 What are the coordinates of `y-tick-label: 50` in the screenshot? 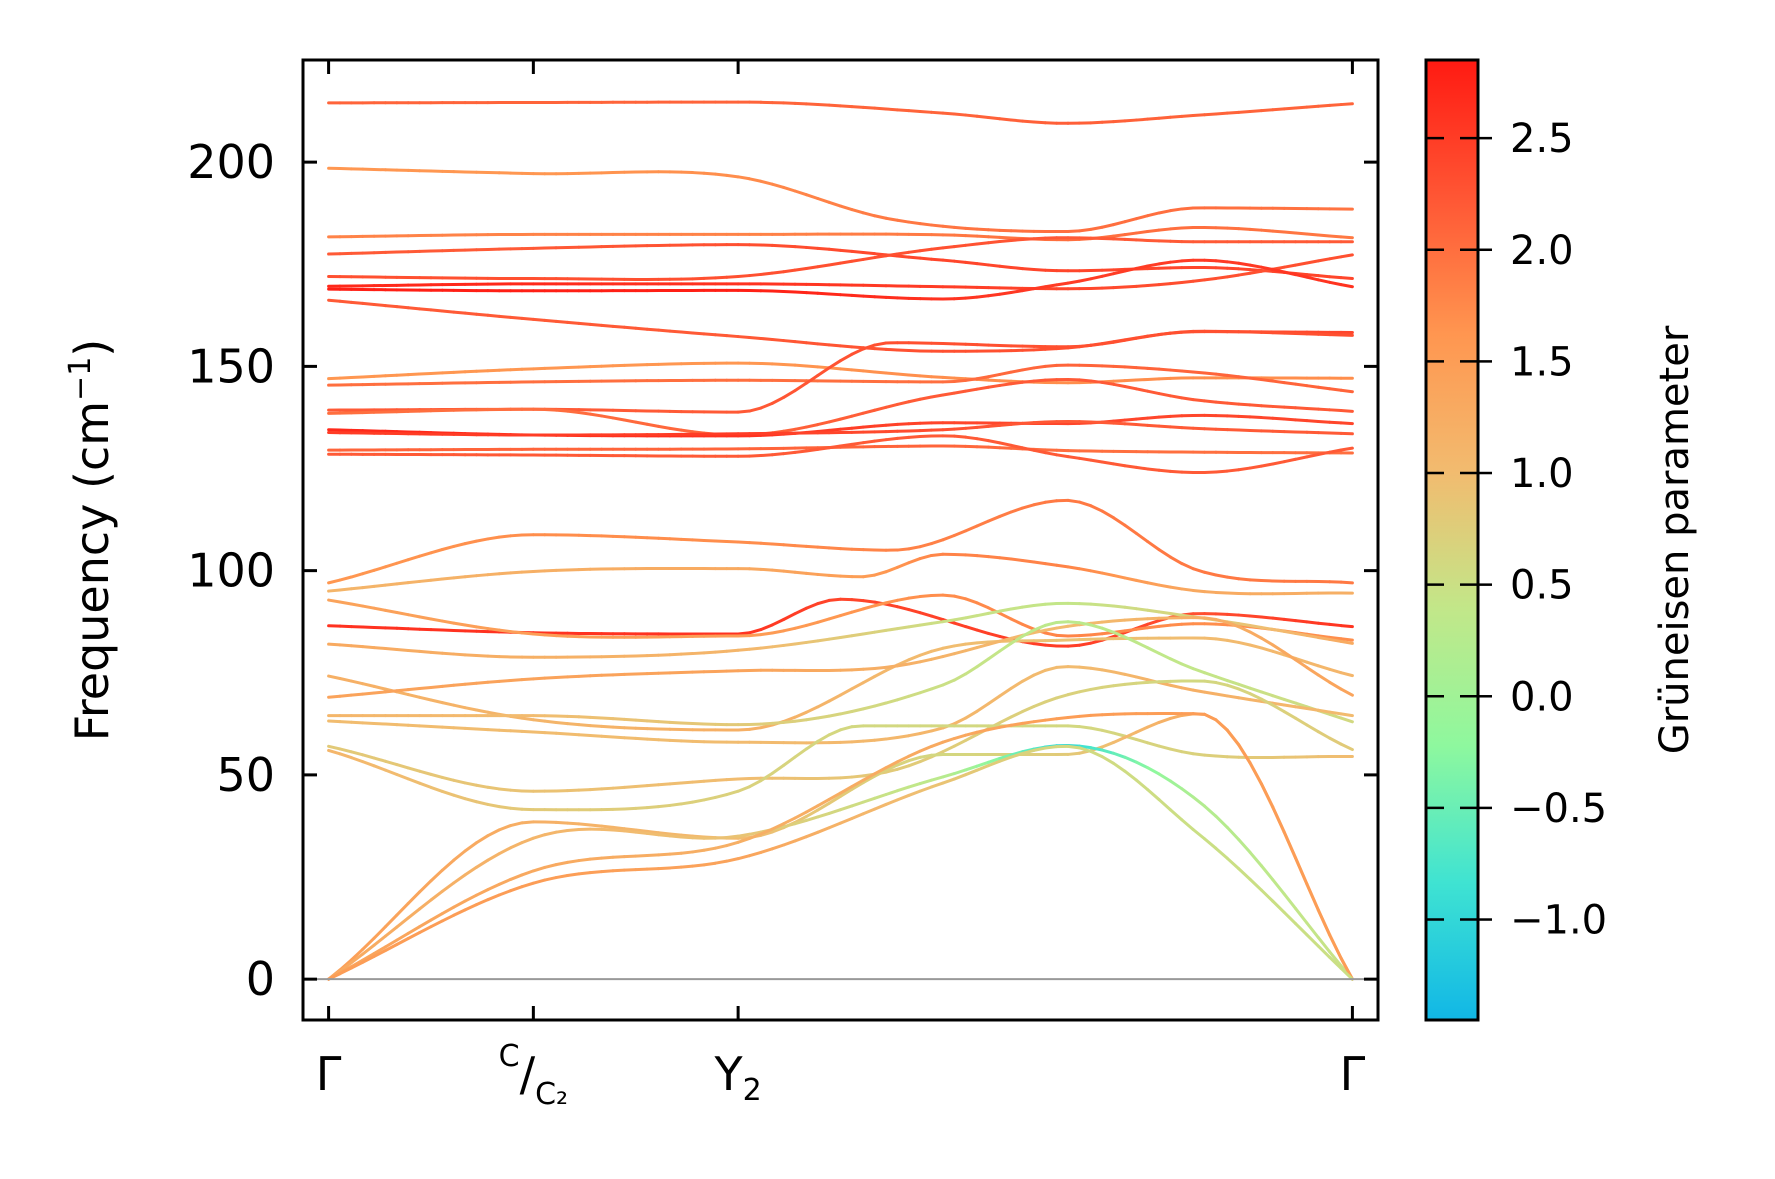 It's located at (245, 775).